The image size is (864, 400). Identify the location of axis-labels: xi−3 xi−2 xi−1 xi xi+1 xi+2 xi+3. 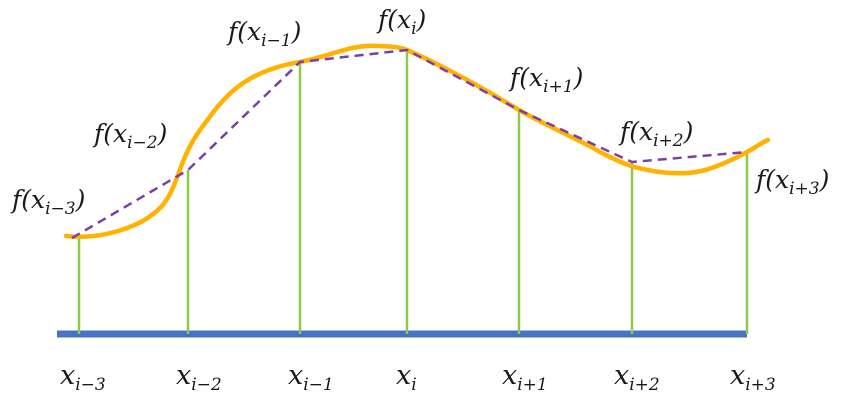
(418, 377).